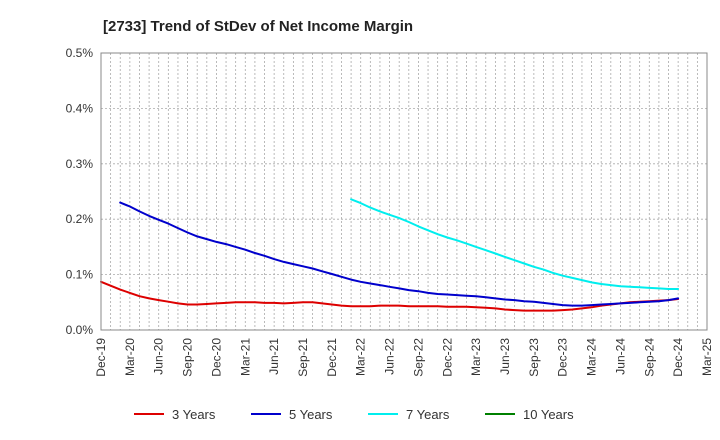 This screenshot has height=440, width=720. I want to click on x-tick-label: Dec-20, so click(216, 357).